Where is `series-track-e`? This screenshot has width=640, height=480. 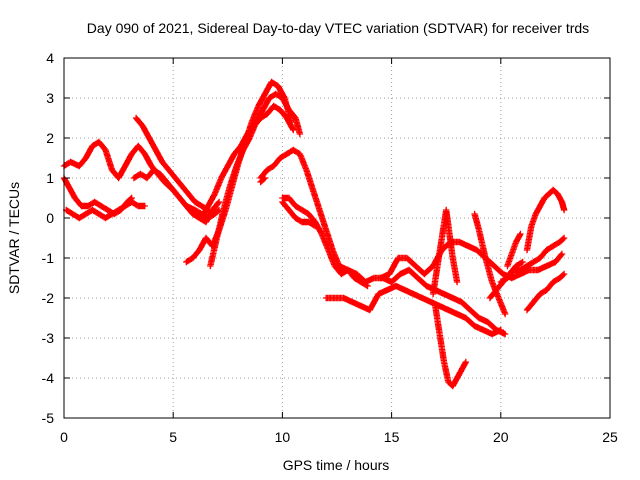
series-track-e is located at coordinates (176, 196).